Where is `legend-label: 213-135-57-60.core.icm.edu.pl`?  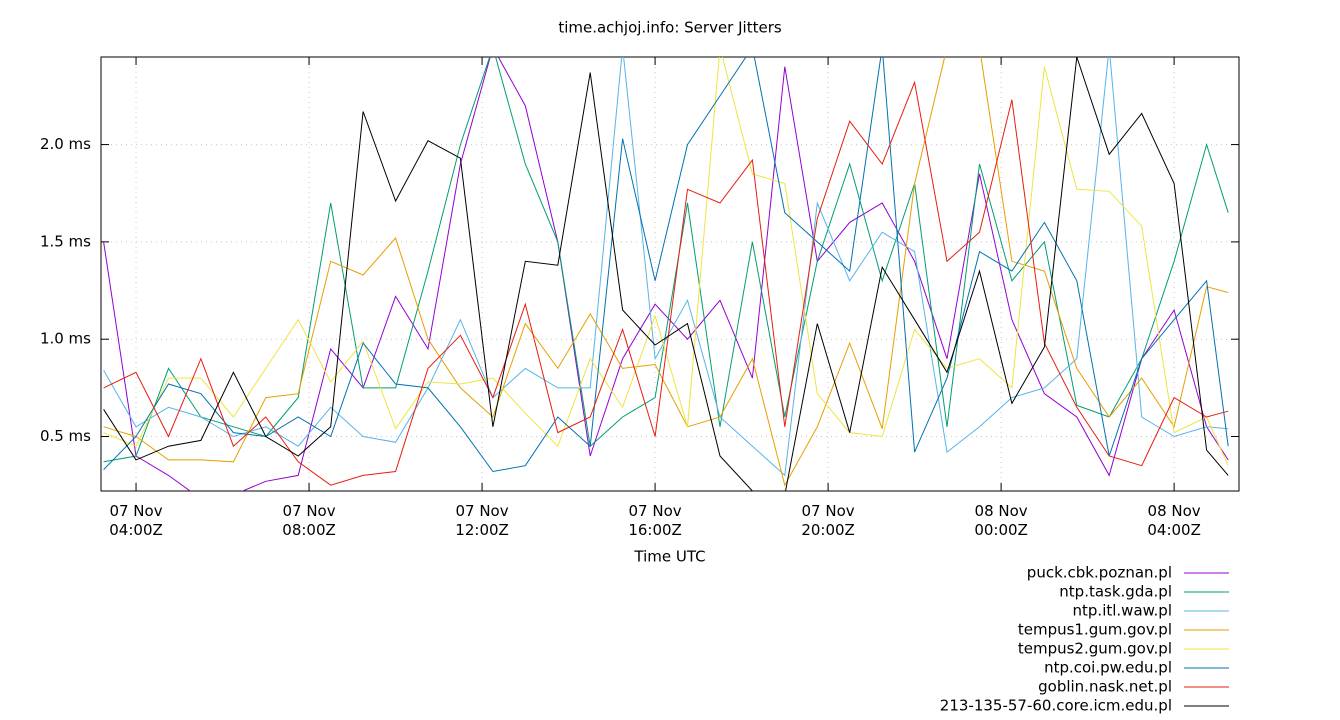 legend-label: 213-135-57-60.core.icm.edu.pl is located at coordinates (1056, 706).